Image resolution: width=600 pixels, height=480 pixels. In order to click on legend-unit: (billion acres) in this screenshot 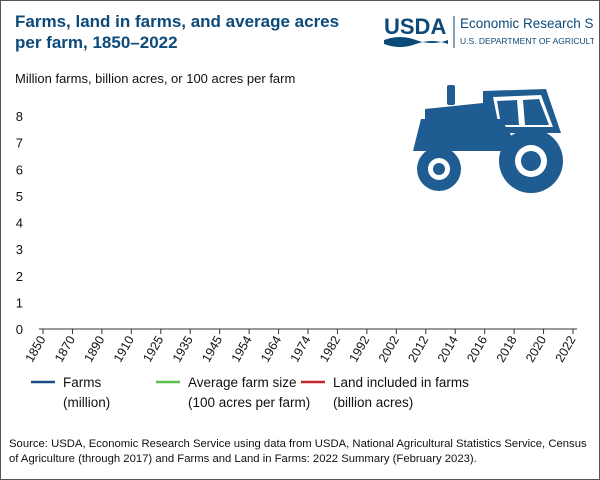, I will do `click(373, 402)`.